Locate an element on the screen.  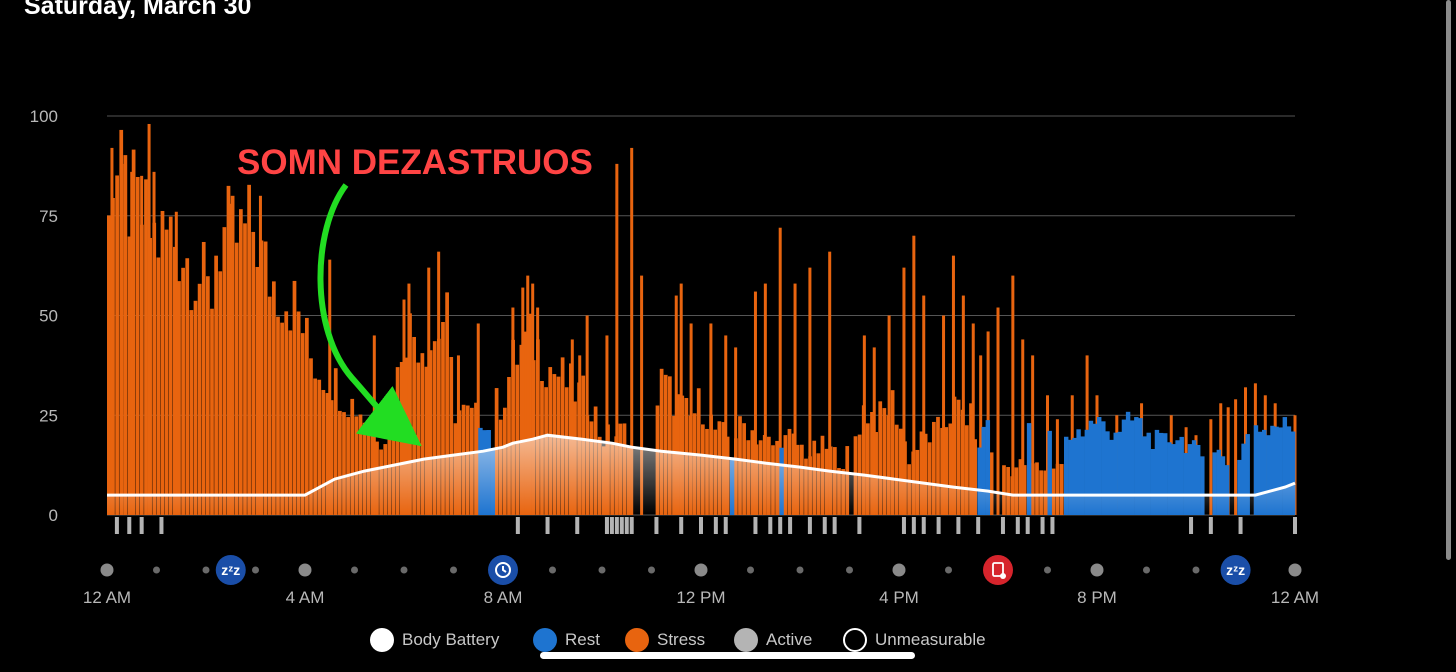
x-tick-label: 8 AM is located at coordinates (503, 597).